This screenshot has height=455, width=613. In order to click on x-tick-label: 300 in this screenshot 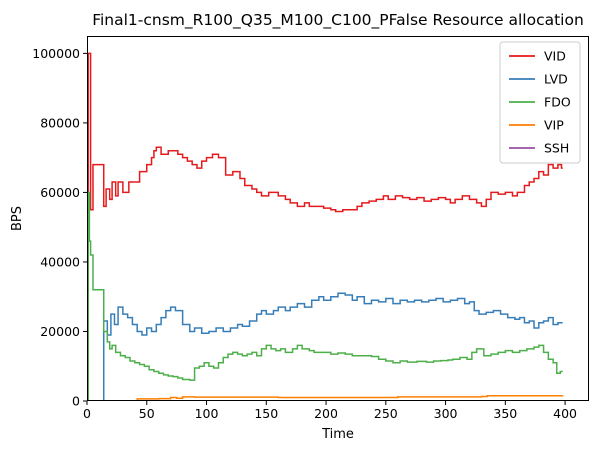, I will do `click(446, 413)`.